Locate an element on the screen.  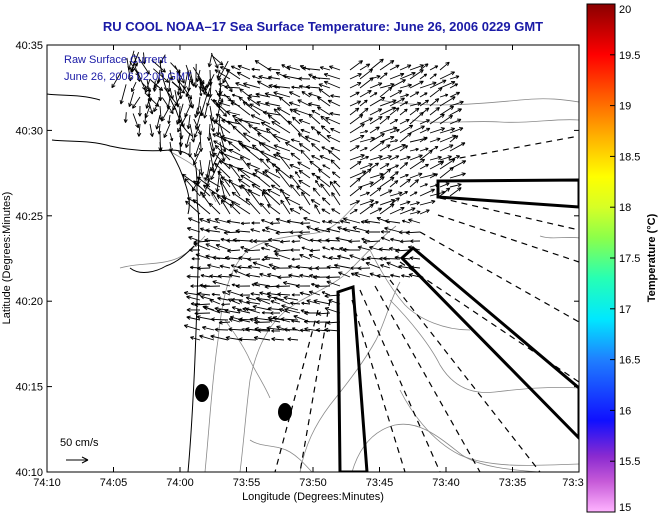
buoy-marker is located at coordinates (202, 393).